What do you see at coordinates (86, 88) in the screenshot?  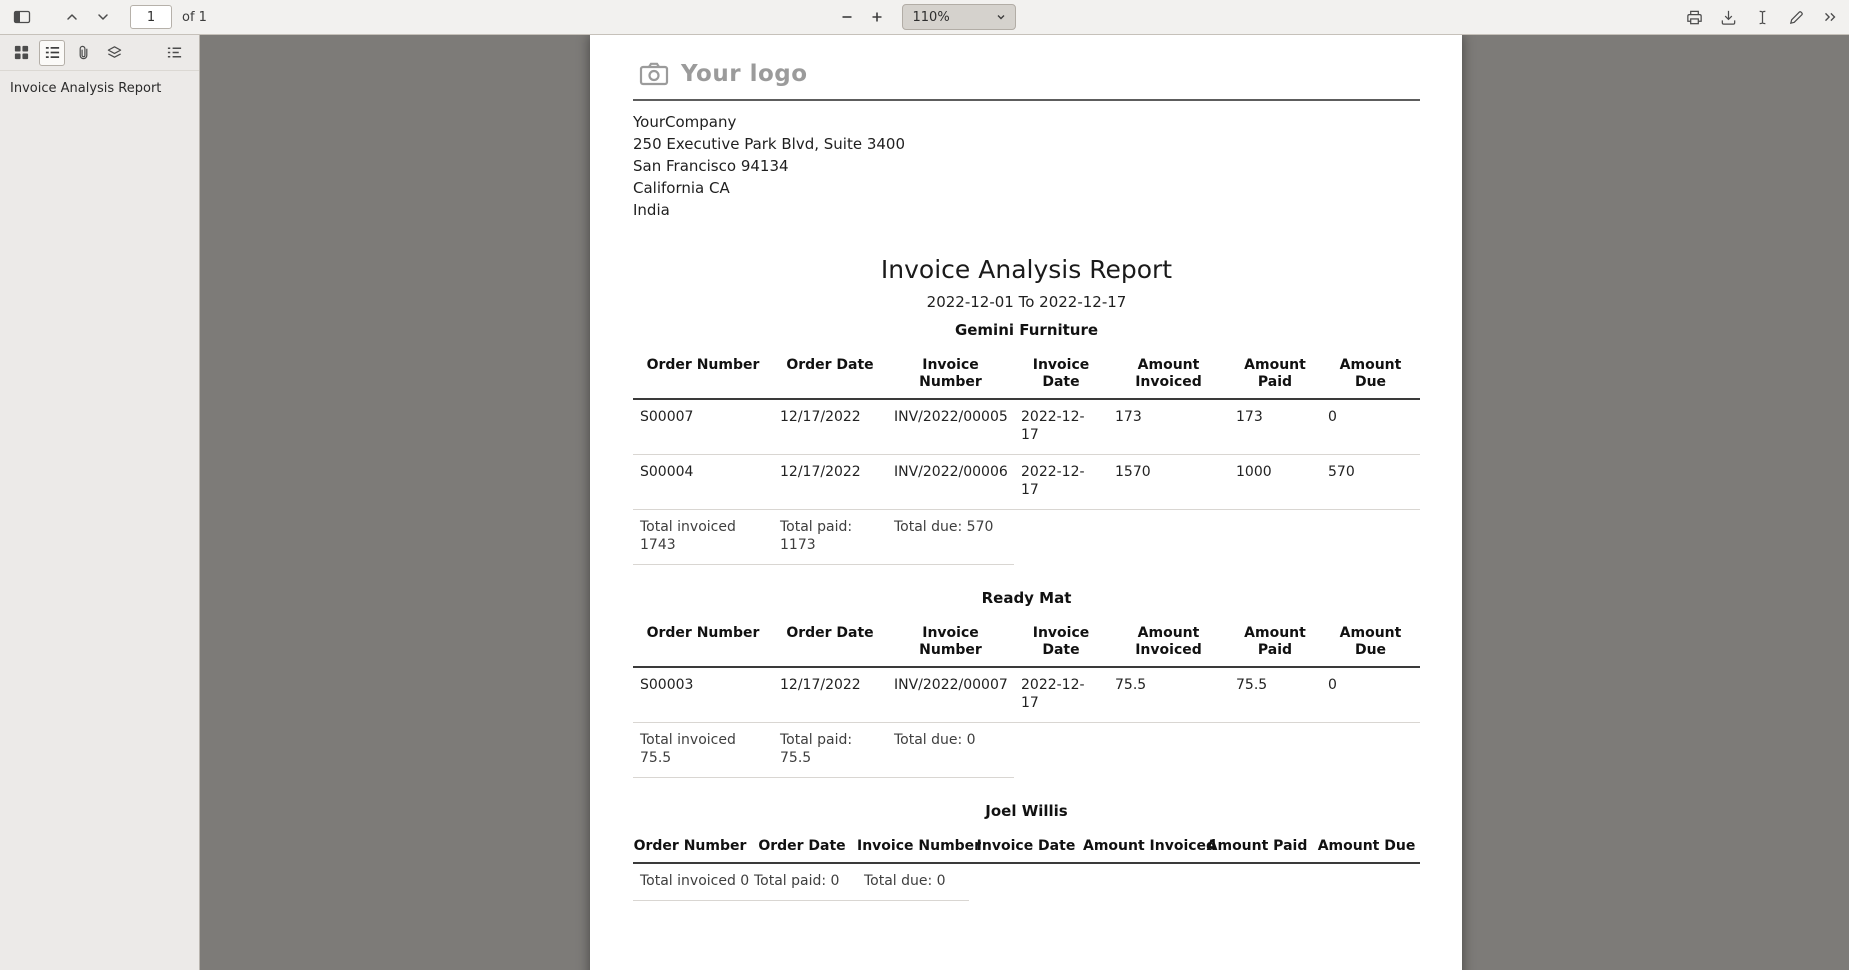 I see `sidebar-item-invoice-analysis-report: Invoice Analysis Report` at bounding box center [86, 88].